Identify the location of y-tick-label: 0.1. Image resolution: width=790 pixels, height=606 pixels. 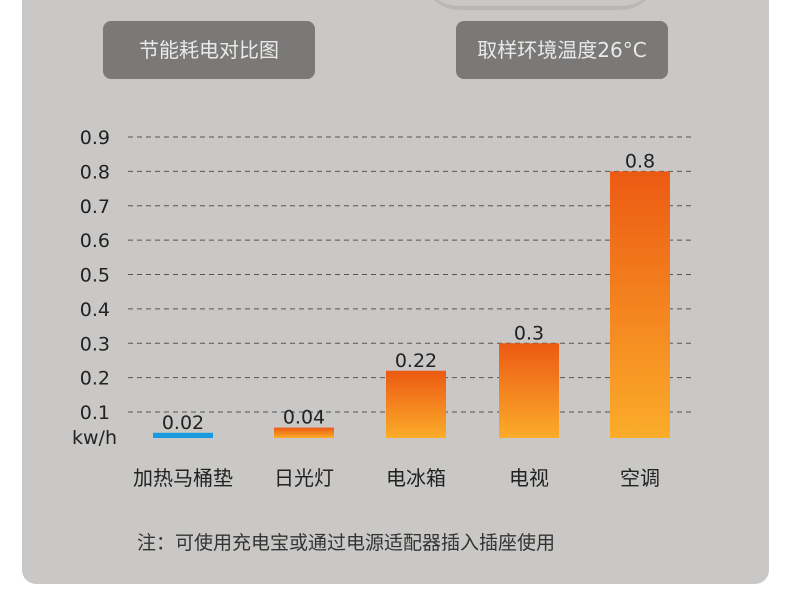
(95, 413).